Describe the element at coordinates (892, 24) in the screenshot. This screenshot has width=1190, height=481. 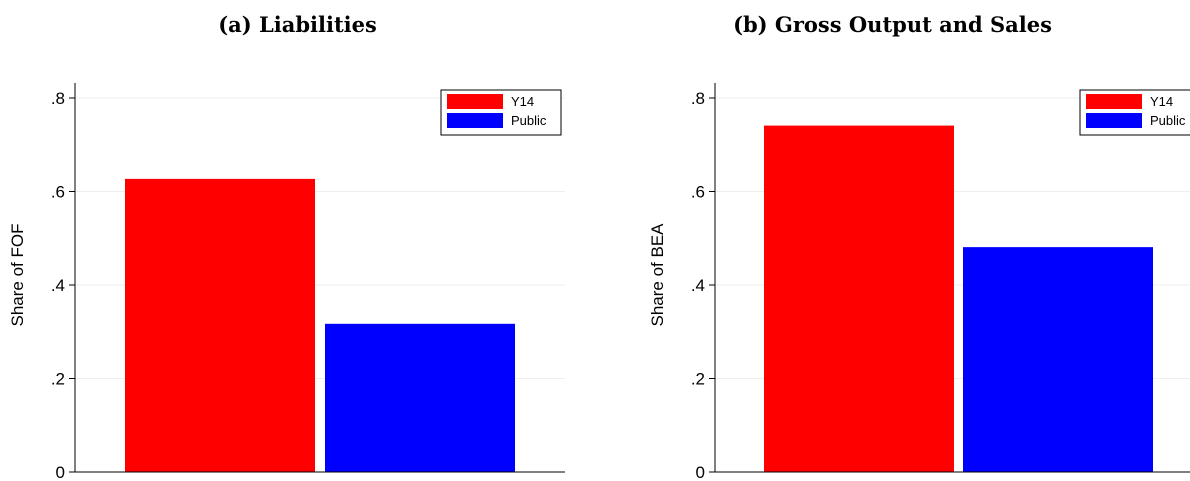
I see `chart-title: (b) Gross Output and Sales` at that location.